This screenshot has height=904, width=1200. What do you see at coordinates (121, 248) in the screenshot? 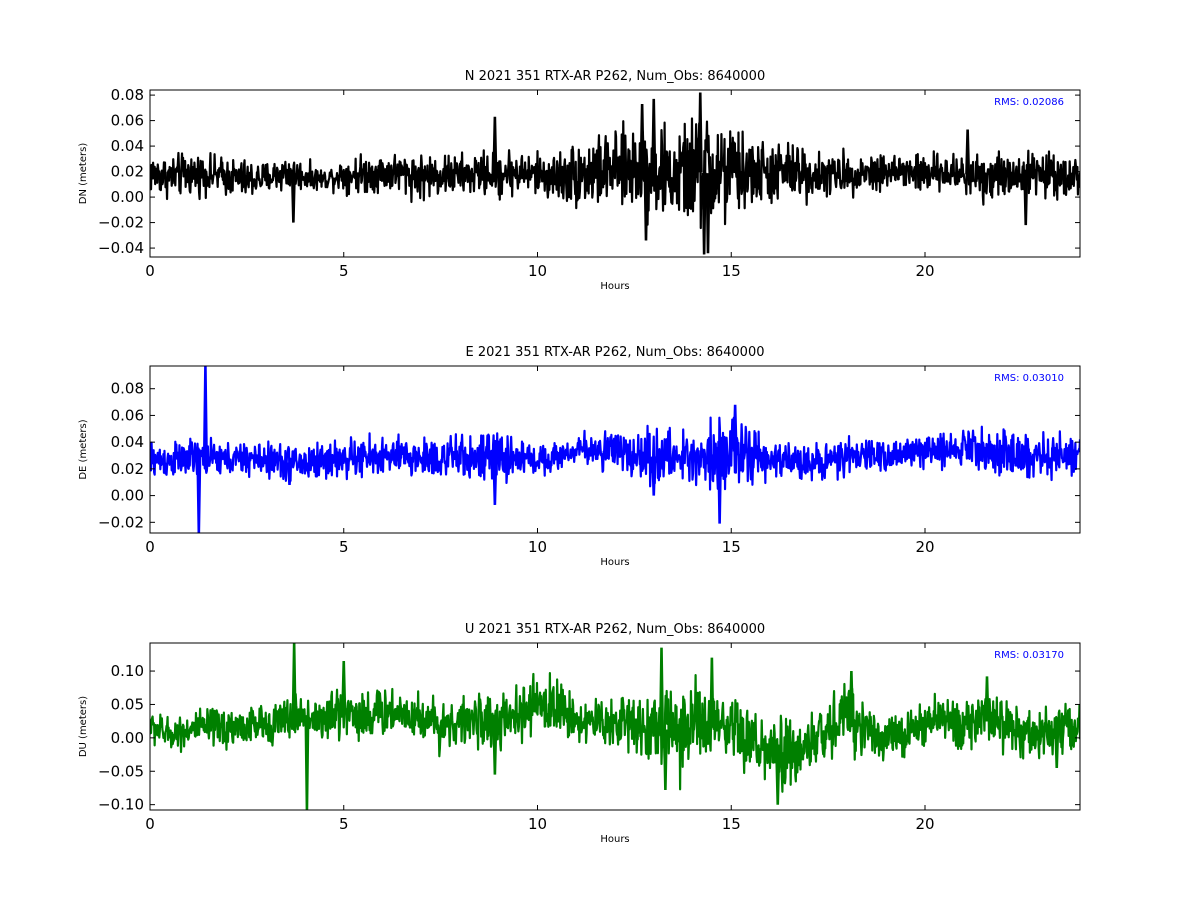
I see `y-tick-label: −0.04` at bounding box center [121, 248].